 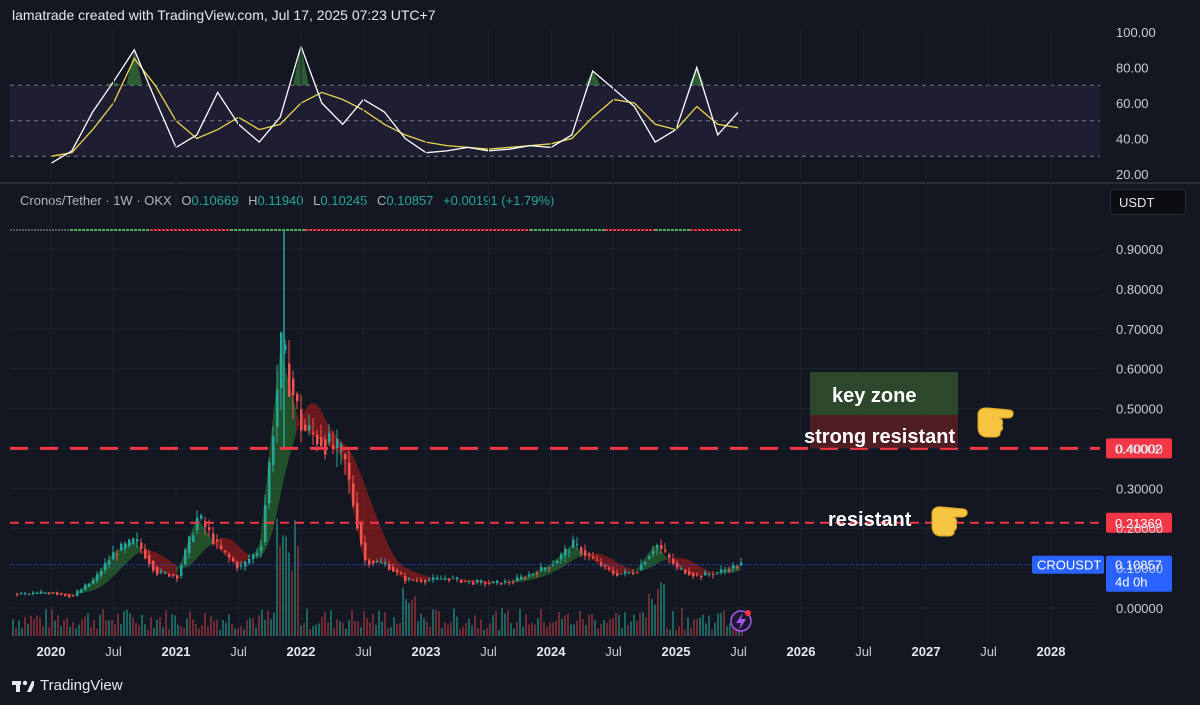 I want to click on hand-shape, so click(x=949, y=521).